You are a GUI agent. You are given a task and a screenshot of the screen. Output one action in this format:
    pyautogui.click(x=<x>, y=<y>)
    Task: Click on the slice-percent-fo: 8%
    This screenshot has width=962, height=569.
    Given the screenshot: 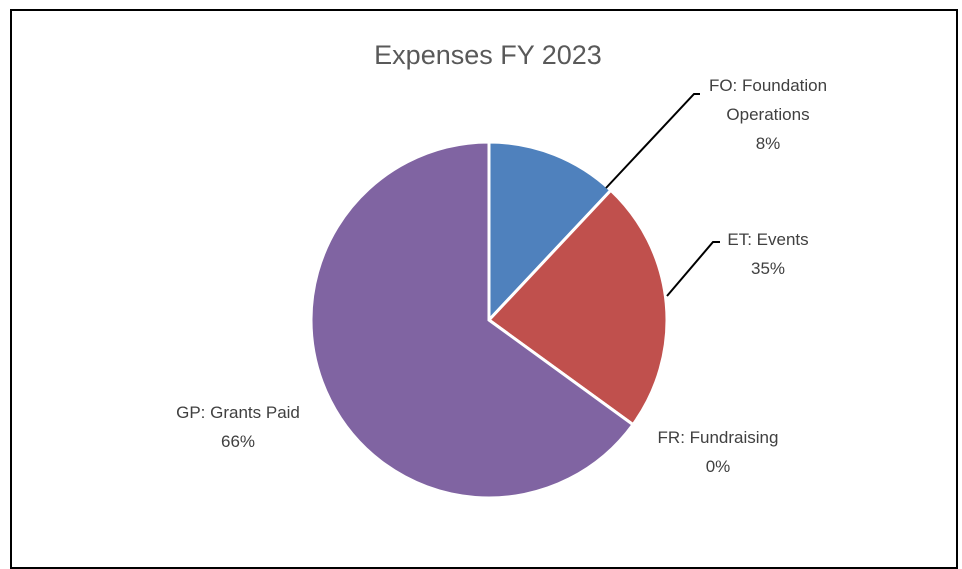 What is the action you would take?
    pyautogui.click(x=768, y=143)
    